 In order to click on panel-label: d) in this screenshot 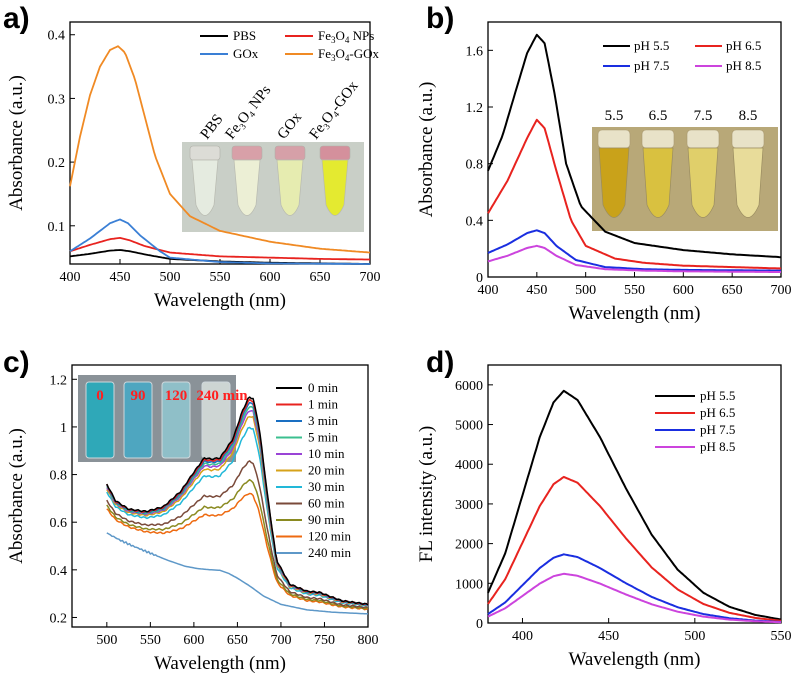, I will do `click(440, 362)`.